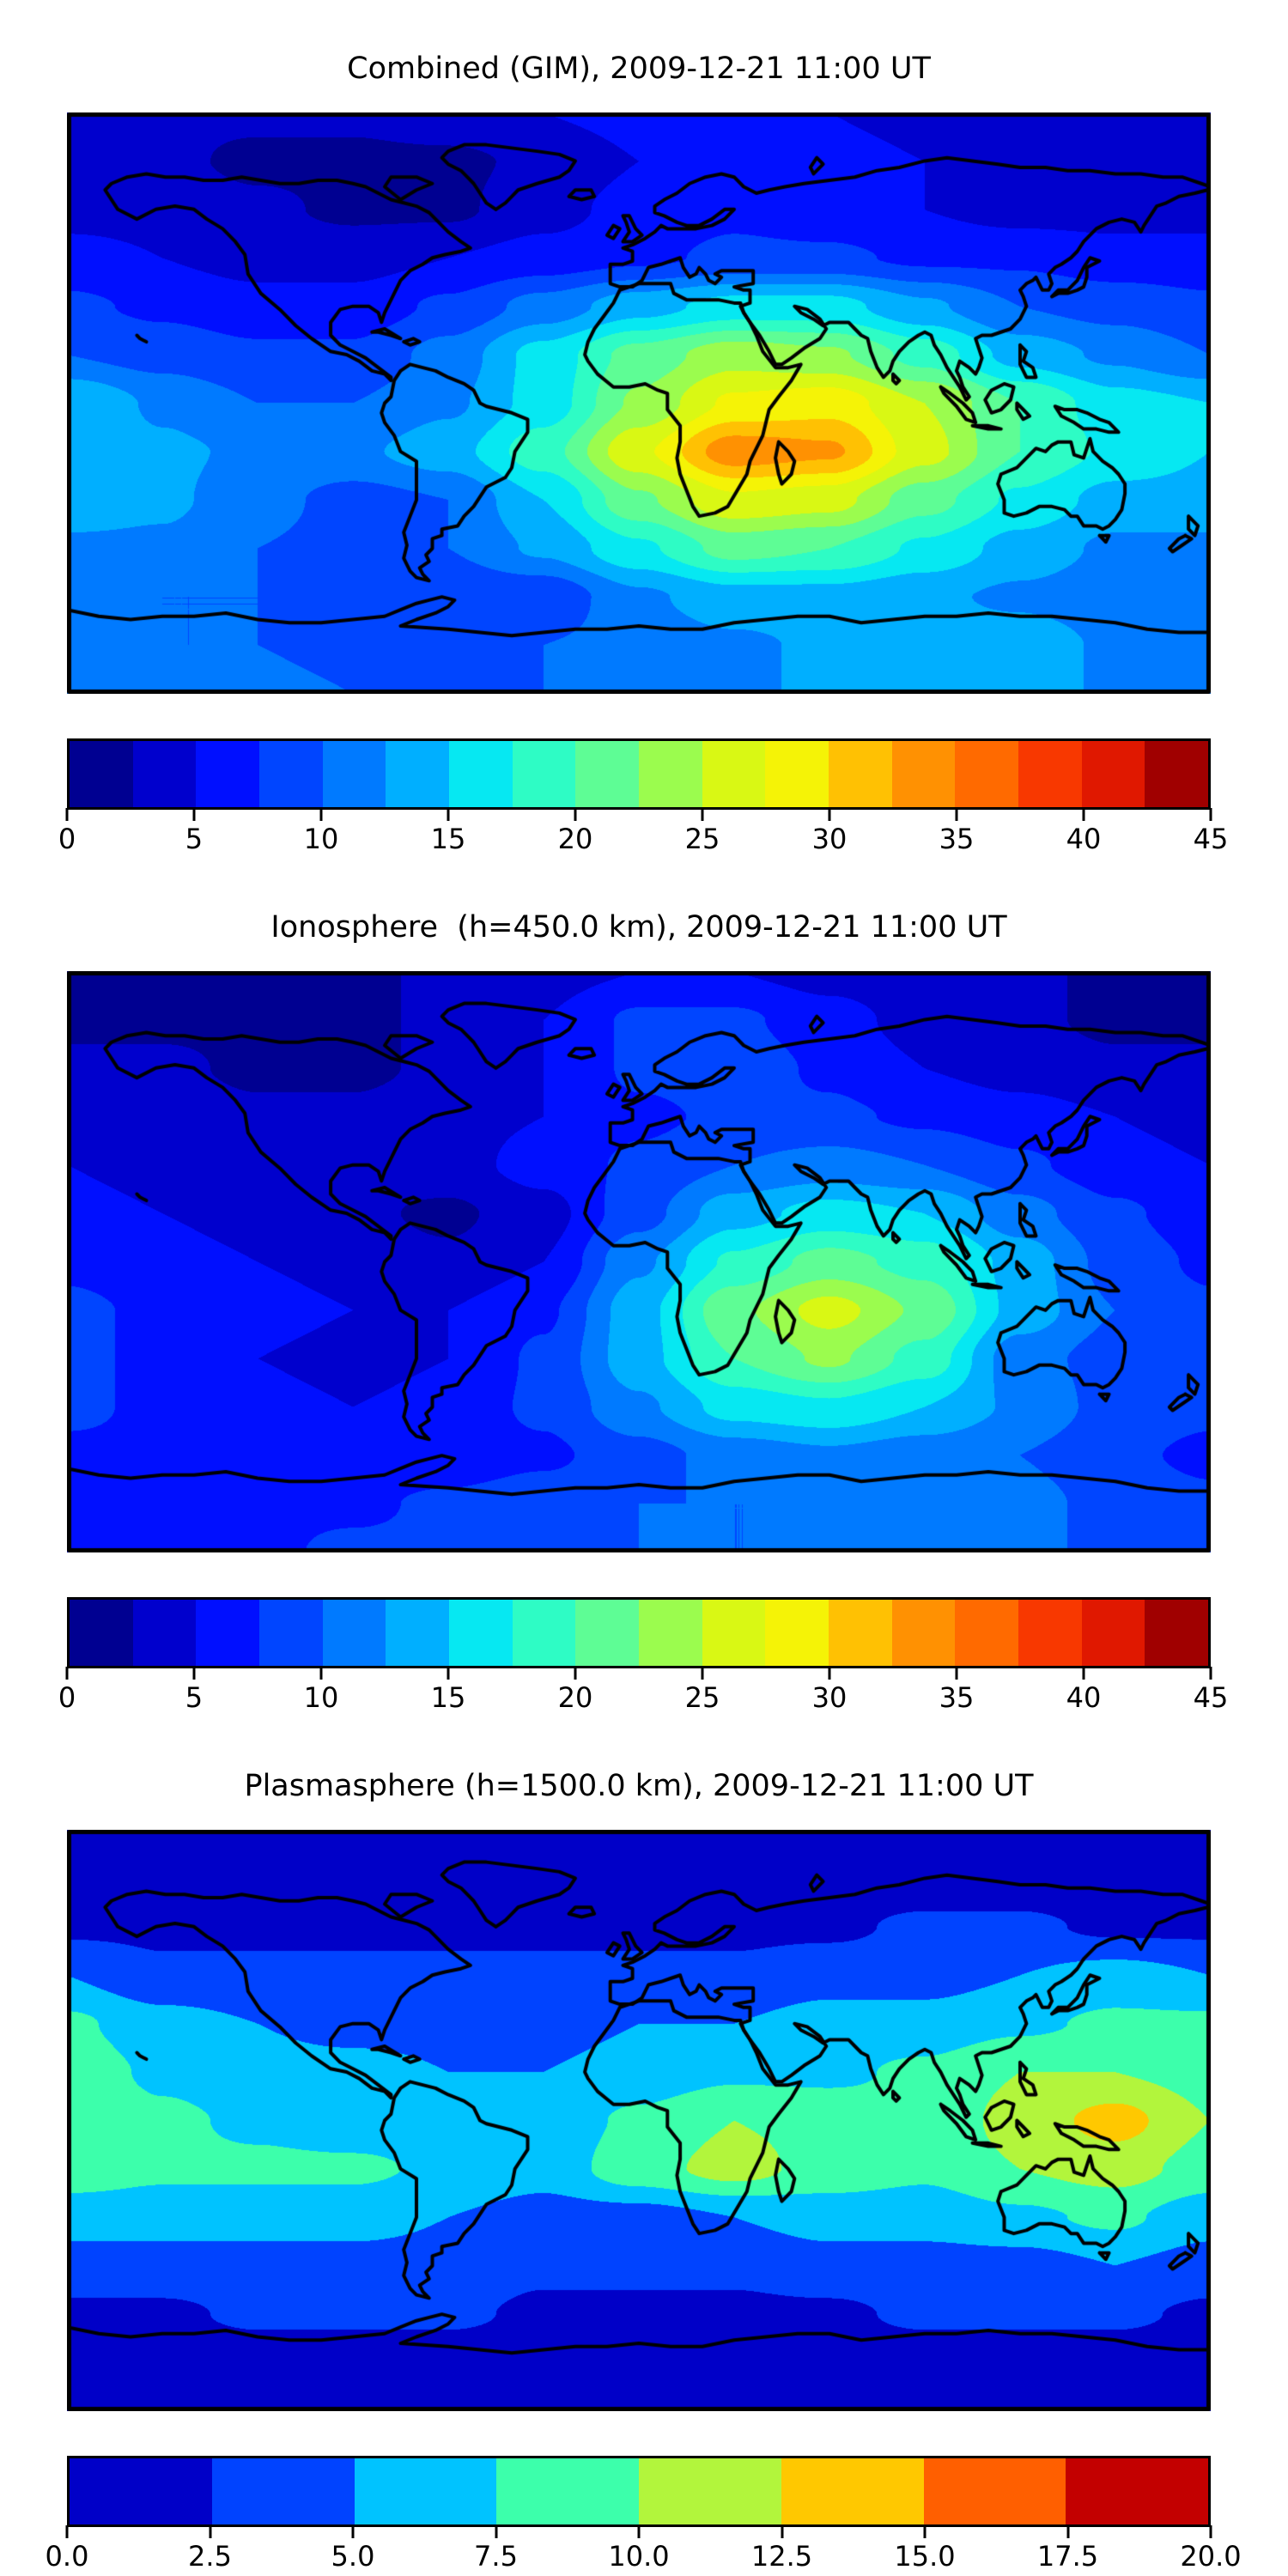  What do you see at coordinates (496, 2557) in the screenshot?
I see `colorbar-tick-label: 7.5` at bounding box center [496, 2557].